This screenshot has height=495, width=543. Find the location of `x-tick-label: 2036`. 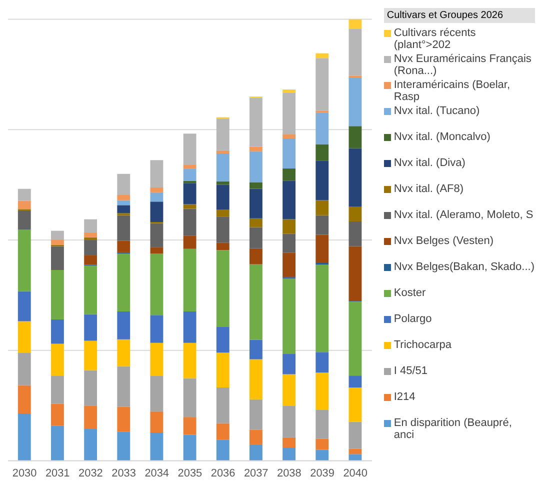

x-tick-label: 2036 is located at coordinates (223, 473).